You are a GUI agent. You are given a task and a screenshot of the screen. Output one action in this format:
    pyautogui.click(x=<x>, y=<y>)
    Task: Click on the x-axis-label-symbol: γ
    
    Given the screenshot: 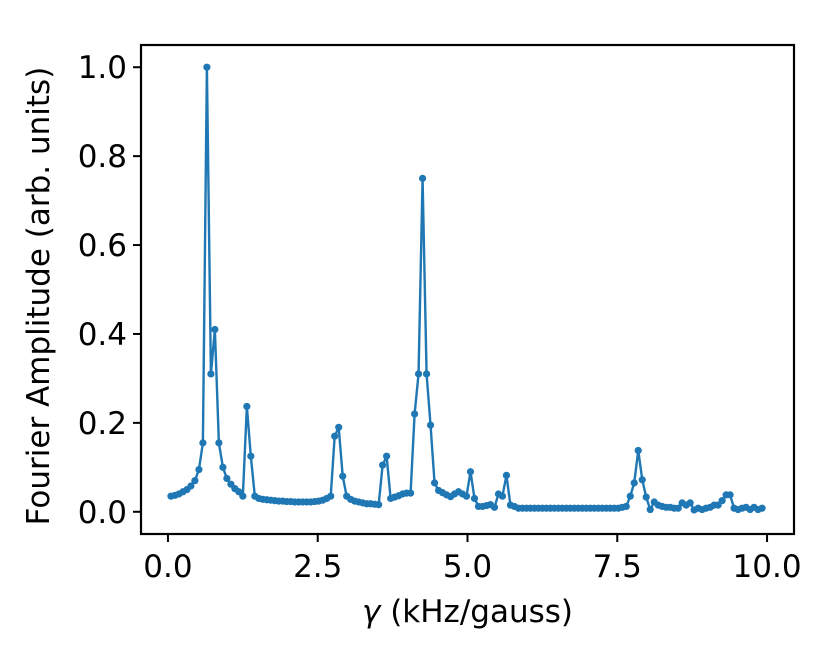 What is the action you would take?
    pyautogui.click(x=372, y=612)
    